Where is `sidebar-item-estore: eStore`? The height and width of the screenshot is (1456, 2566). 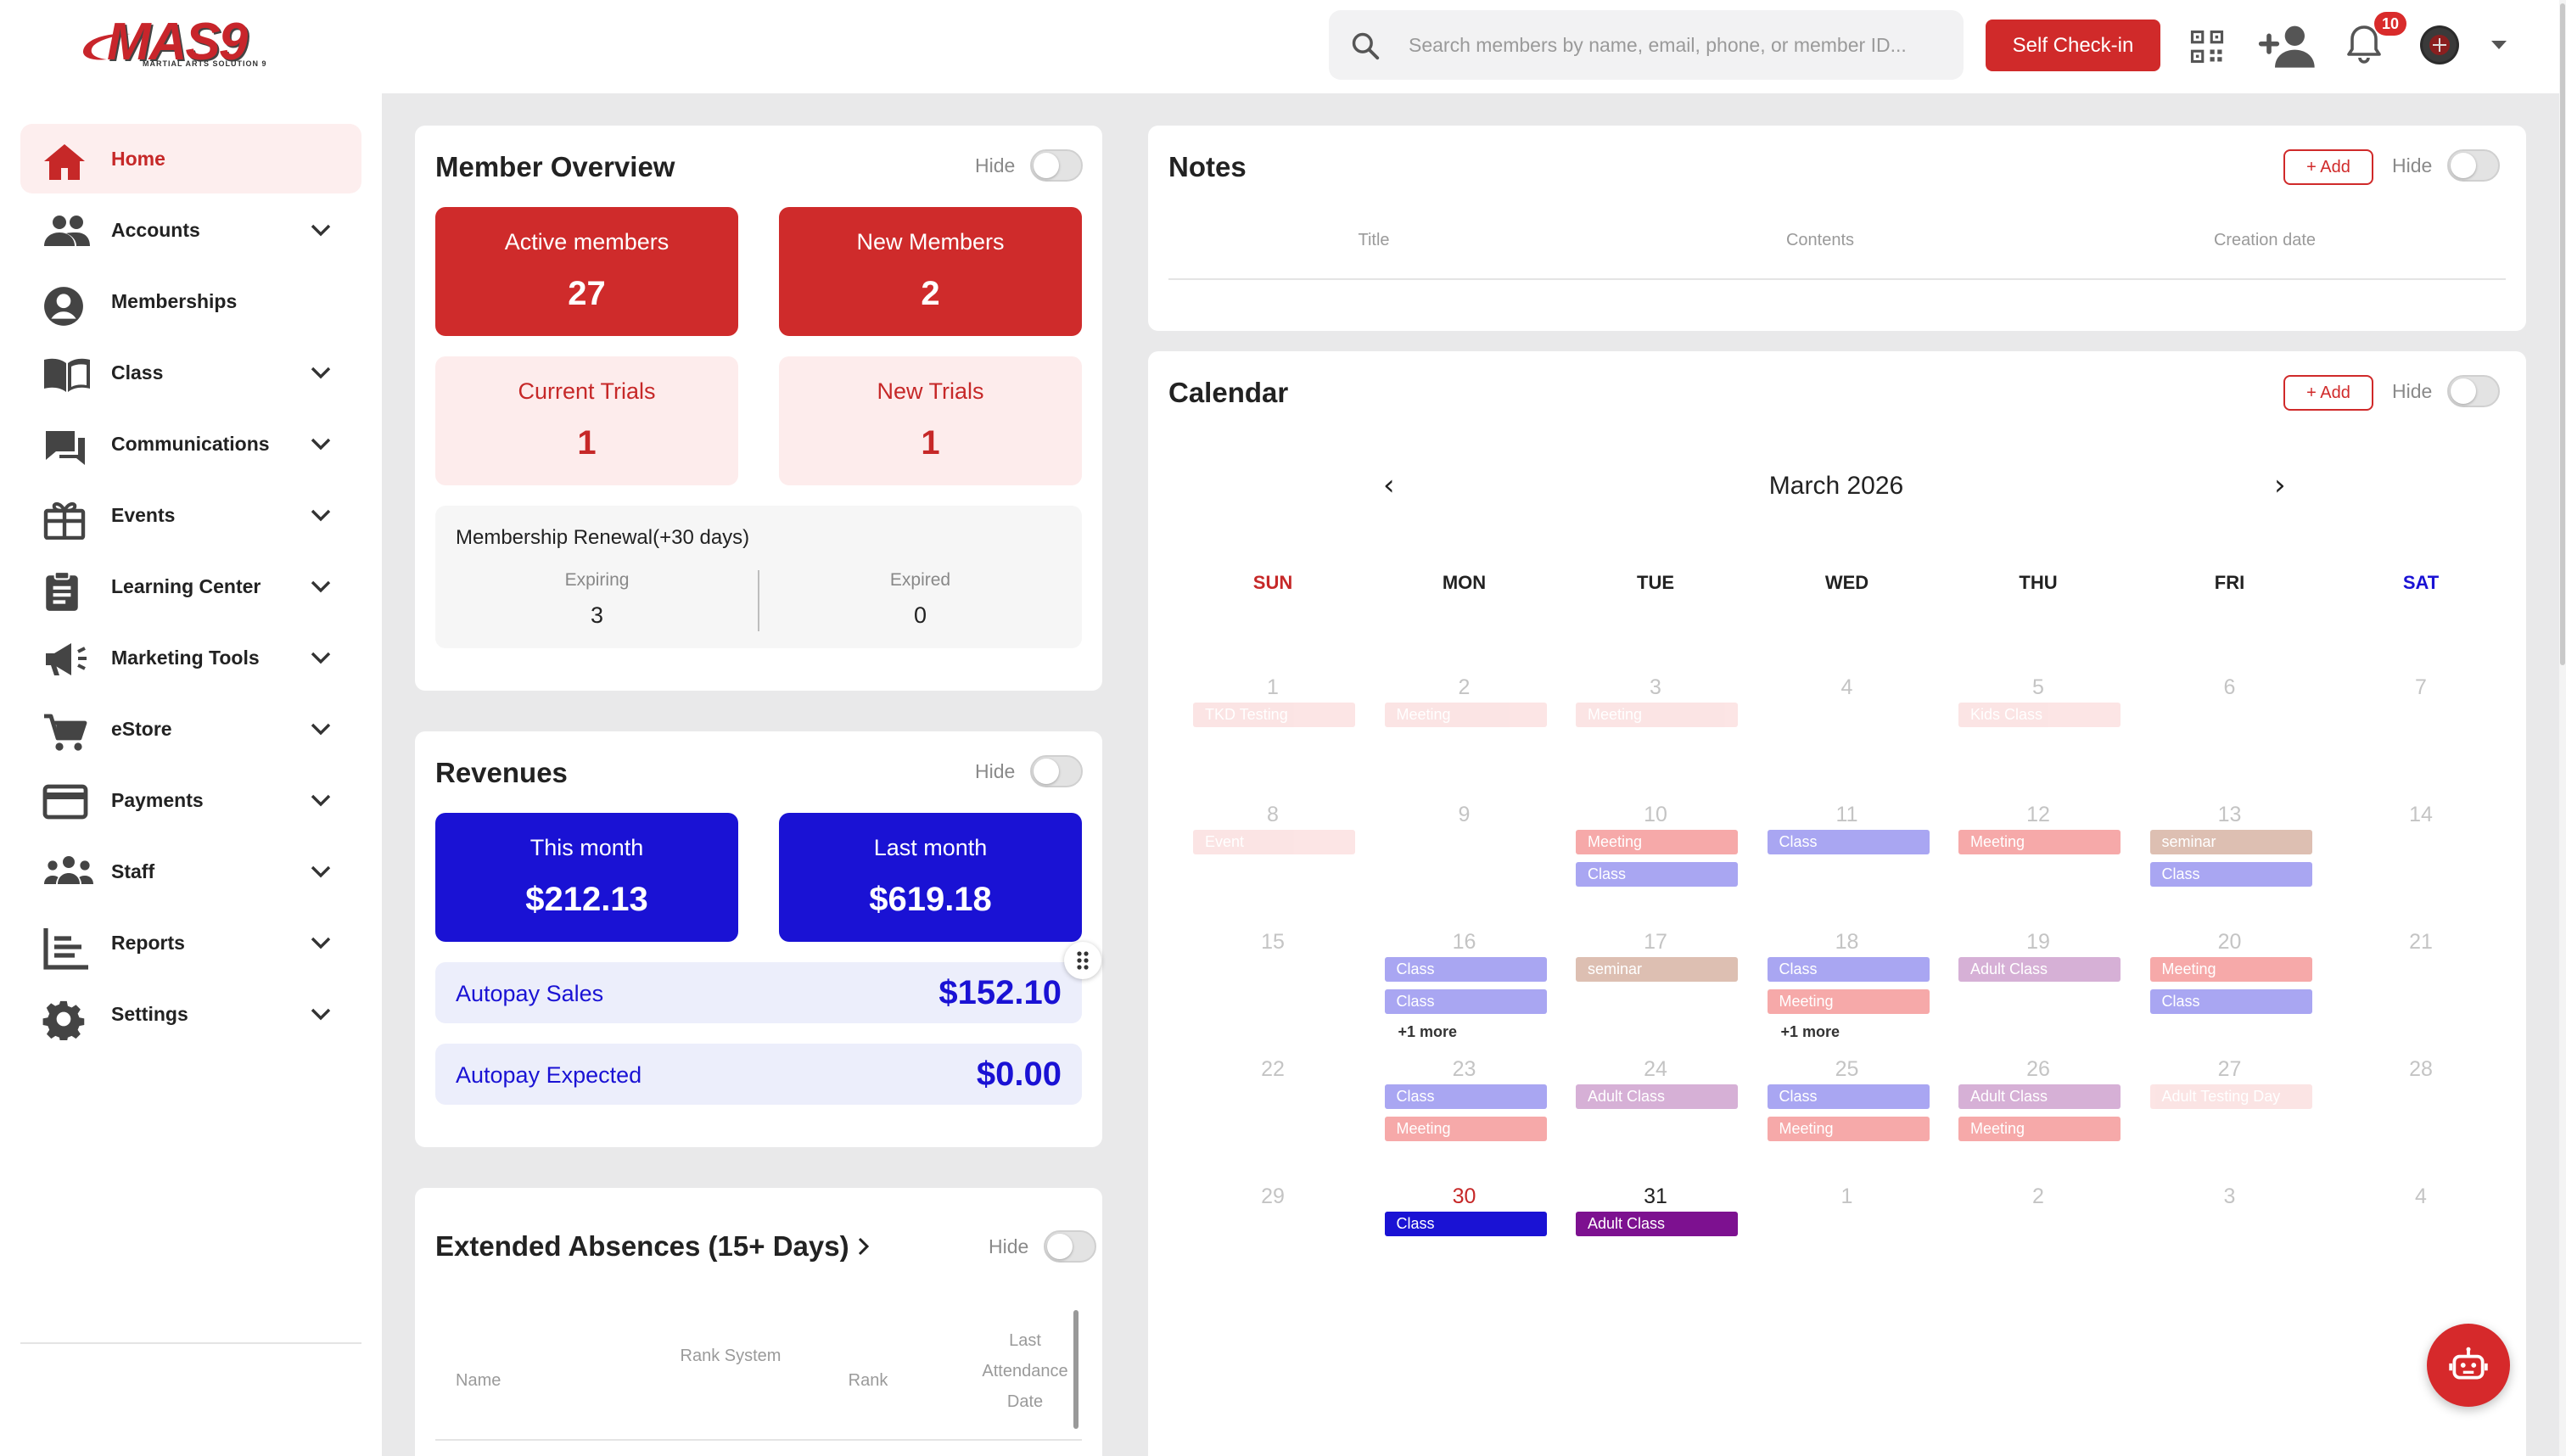
sidebar-item-estore: eStore is located at coordinates (190, 729).